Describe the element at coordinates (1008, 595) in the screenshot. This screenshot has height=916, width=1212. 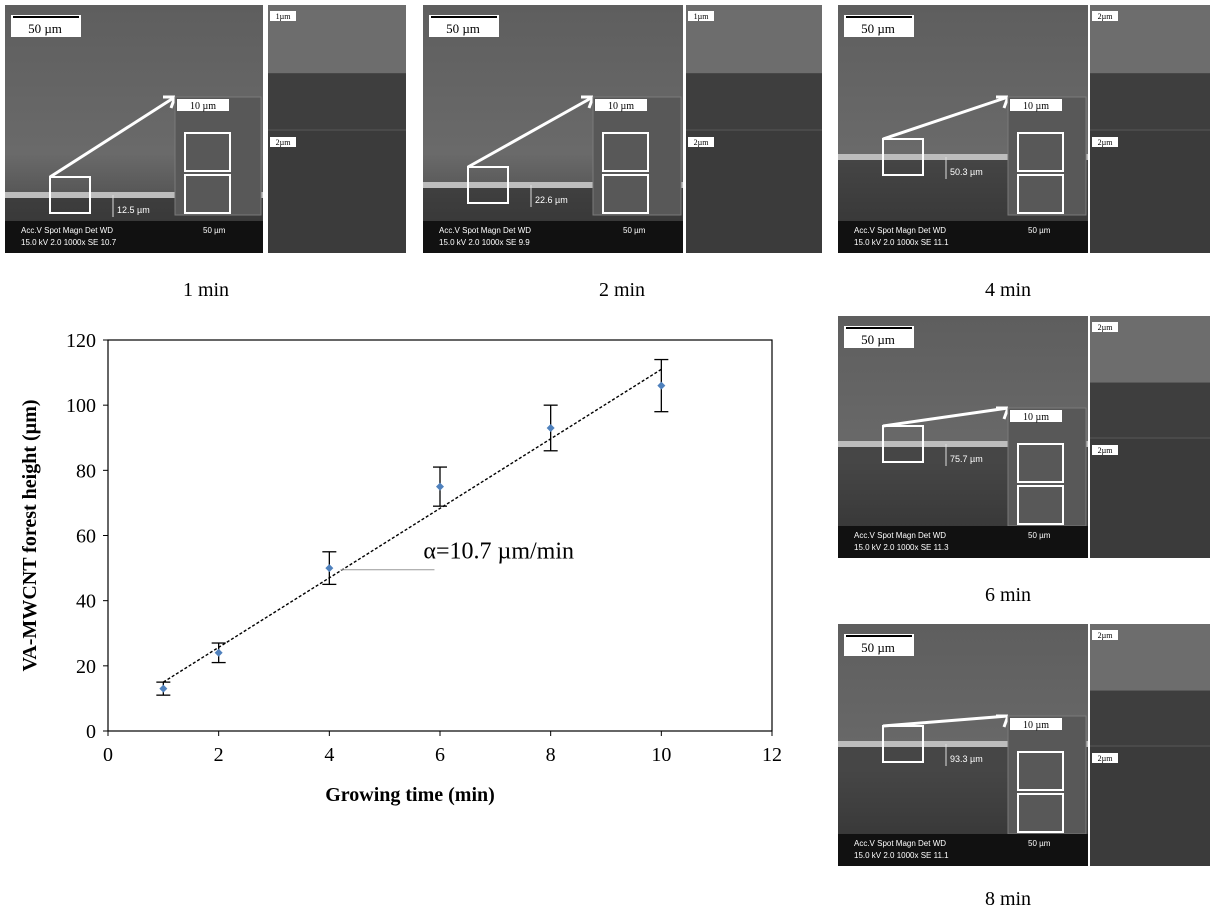
I see `caption-6min: 6 min` at that location.